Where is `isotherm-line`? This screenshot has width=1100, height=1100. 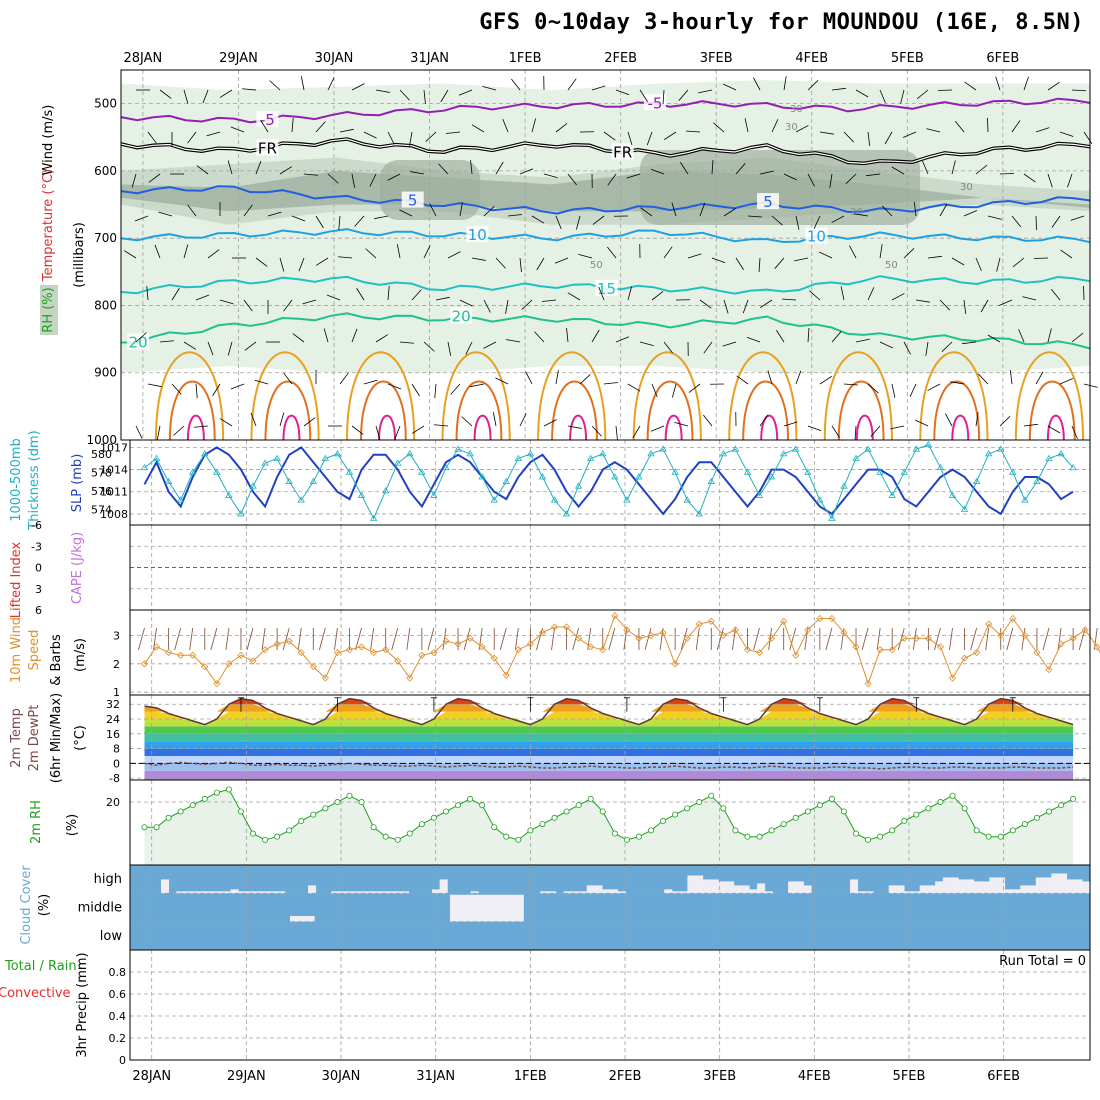 isotherm-line is located at coordinates (605, 331).